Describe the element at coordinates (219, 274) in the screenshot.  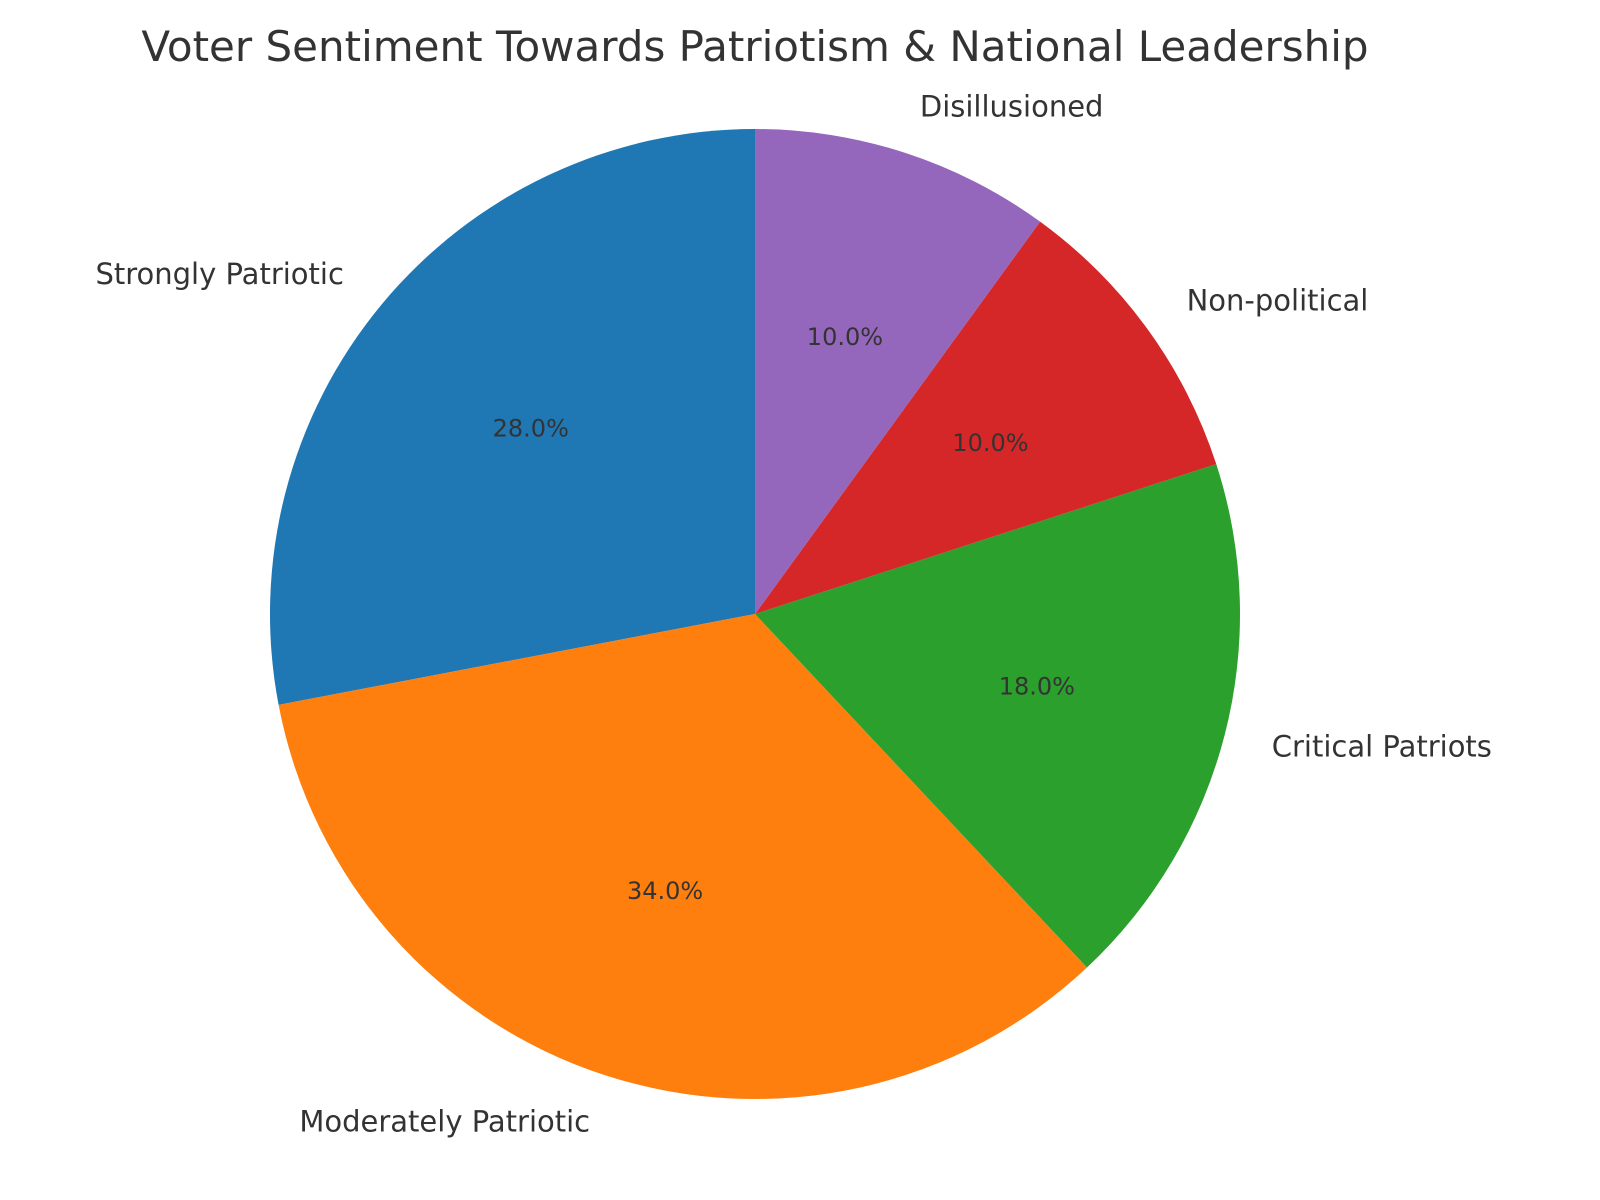
I see `category-label: Strongly Patriotic` at that location.